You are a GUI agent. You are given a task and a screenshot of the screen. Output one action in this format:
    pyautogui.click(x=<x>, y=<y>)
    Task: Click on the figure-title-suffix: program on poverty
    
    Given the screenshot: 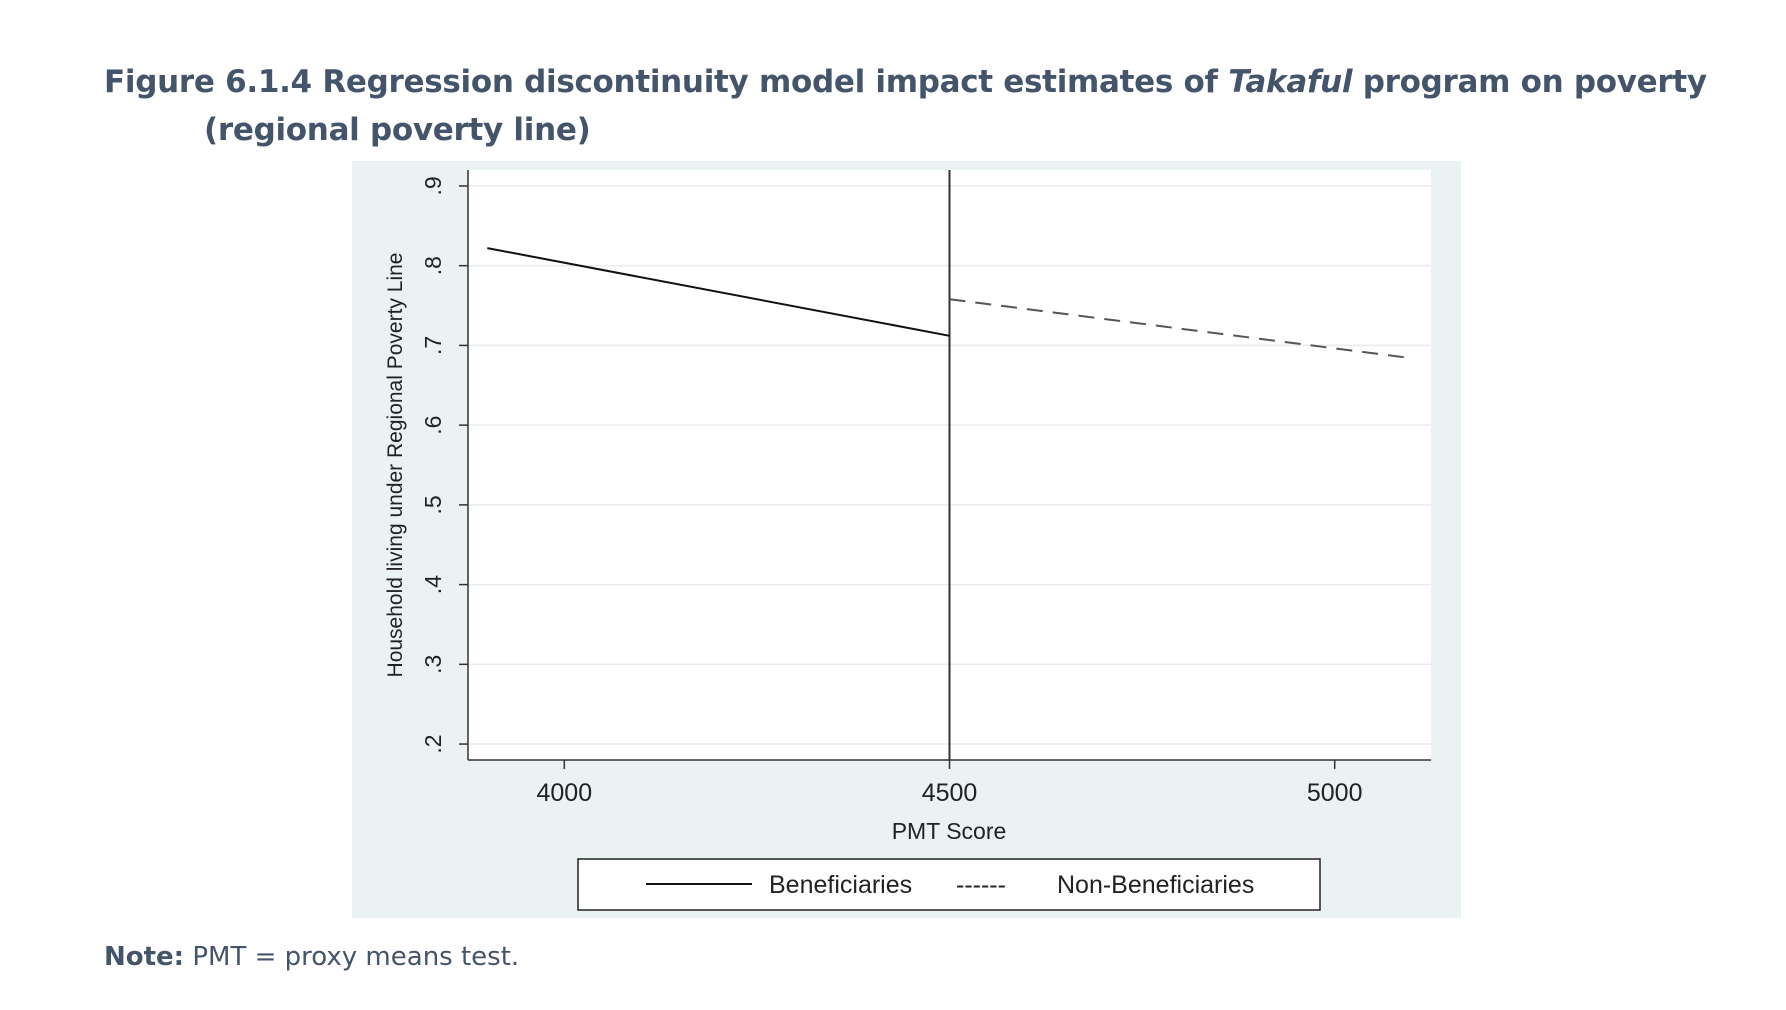 What is the action you would take?
    pyautogui.click(x=1529, y=82)
    